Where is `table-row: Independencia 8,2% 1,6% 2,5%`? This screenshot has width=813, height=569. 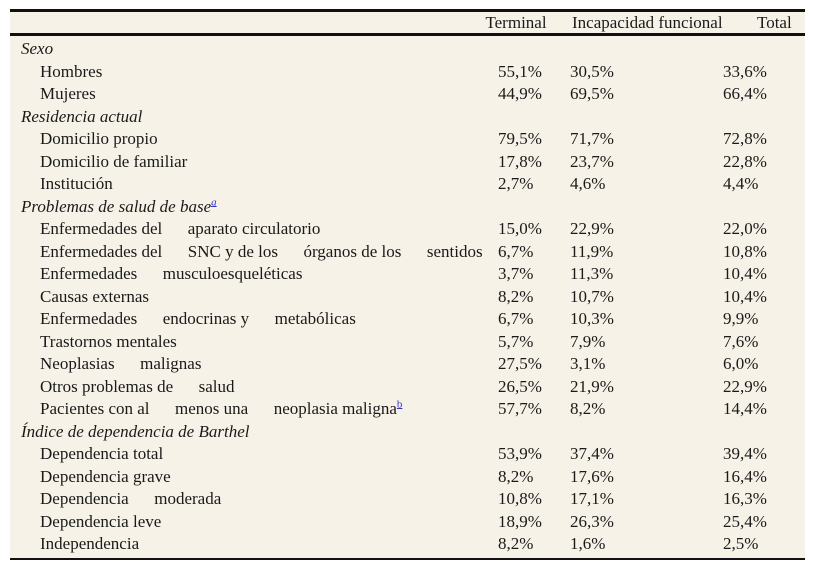
table-row: Independencia 8,2% 1,6% 2,5% is located at coordinates (407, 544).